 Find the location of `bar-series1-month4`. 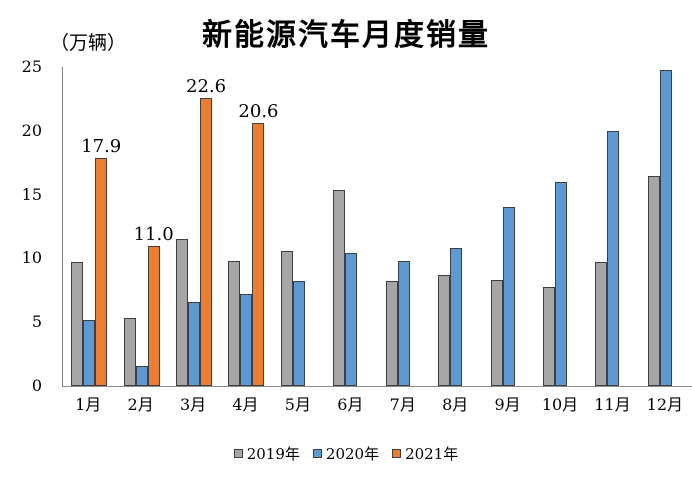

bar-series1-month4 is located at coordinates (246, 340).